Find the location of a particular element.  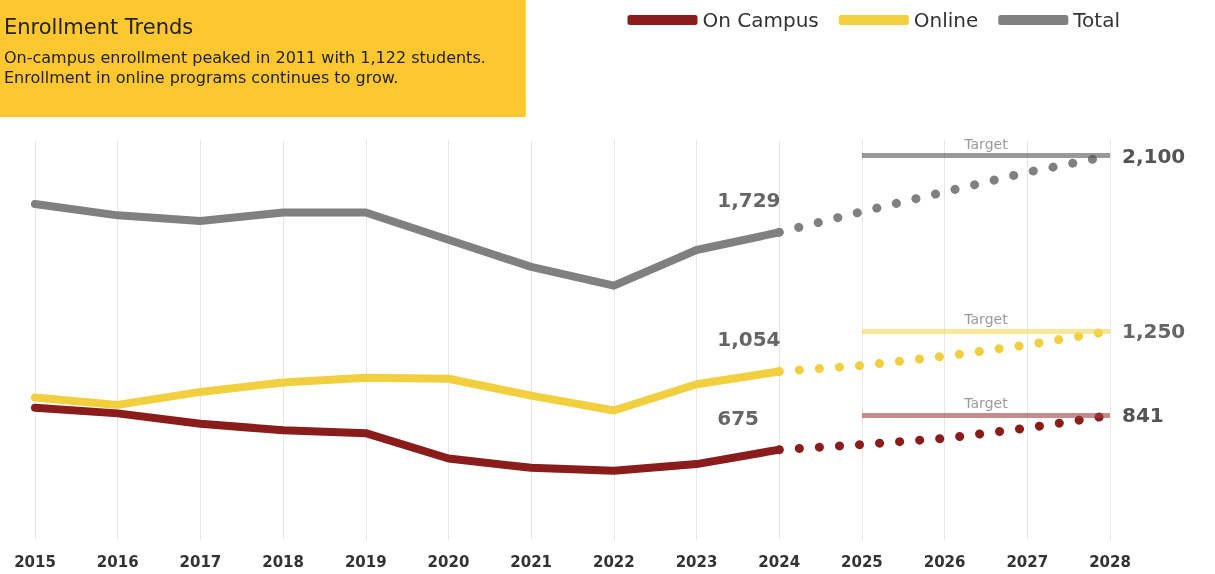

chart-title: Enrollment Trends is located at coordinates (99, 26).